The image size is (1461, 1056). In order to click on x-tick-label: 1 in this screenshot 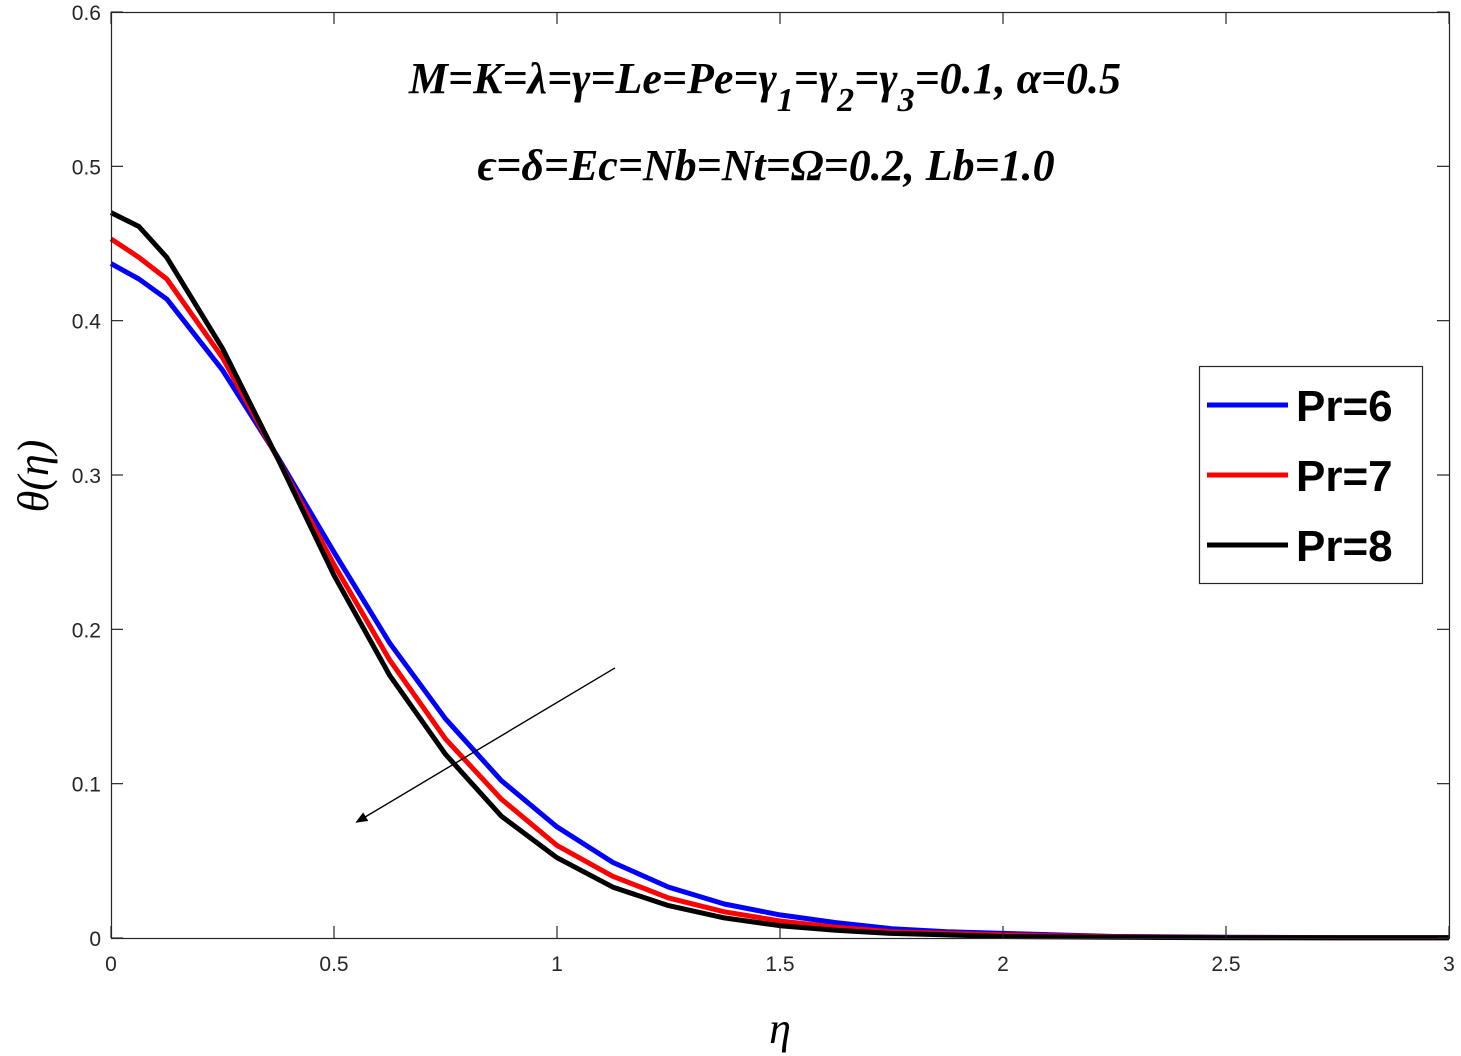, I will do `click(557, 964)`.